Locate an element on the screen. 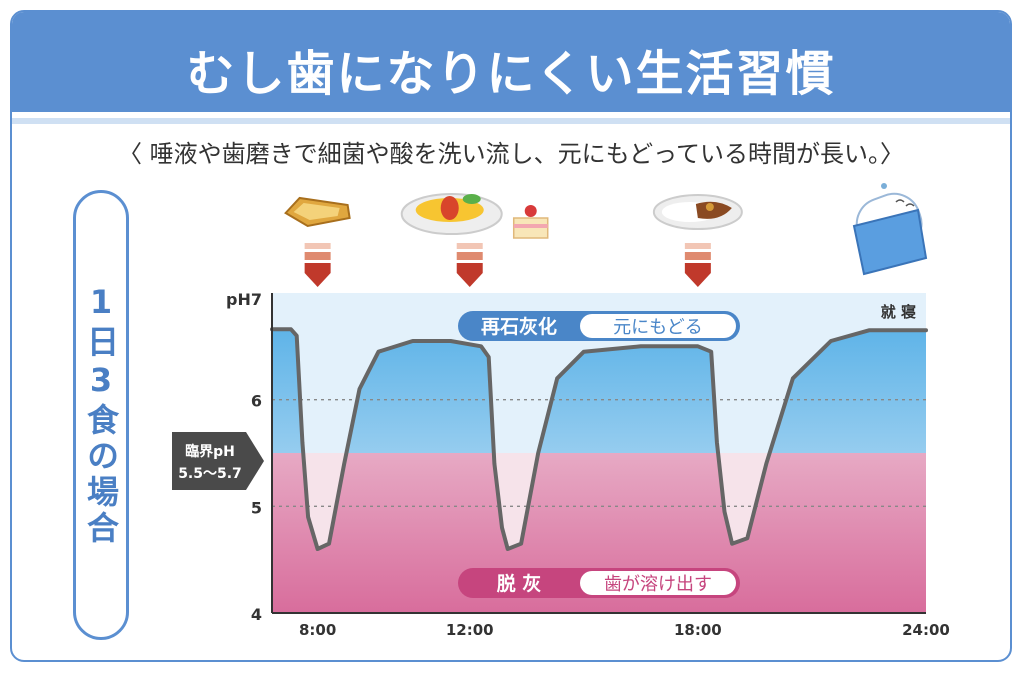  y-tick-label: 4 is located at coordinates (256, 614).